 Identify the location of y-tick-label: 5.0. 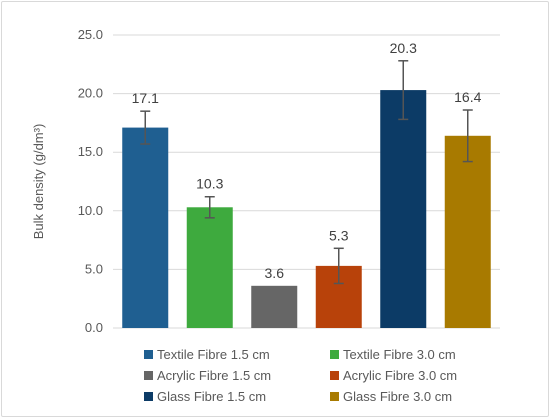
(94, 268).